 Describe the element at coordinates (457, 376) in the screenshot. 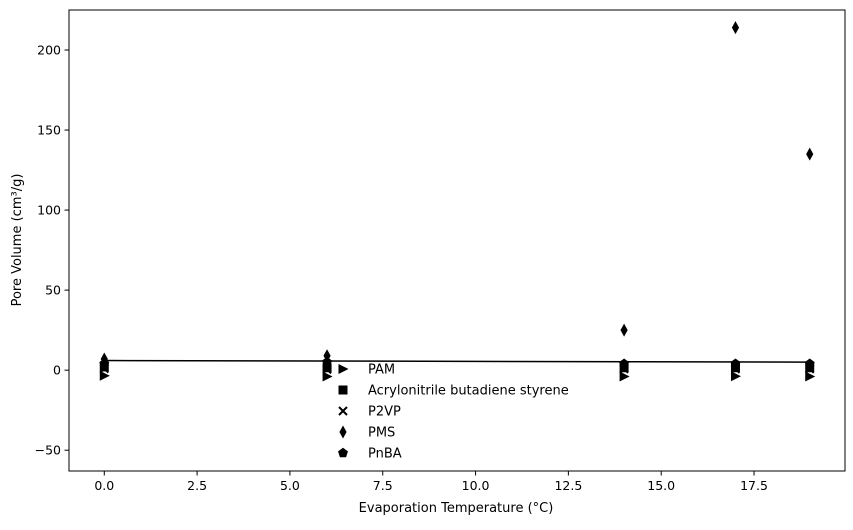

I see `series-pam` at that location.